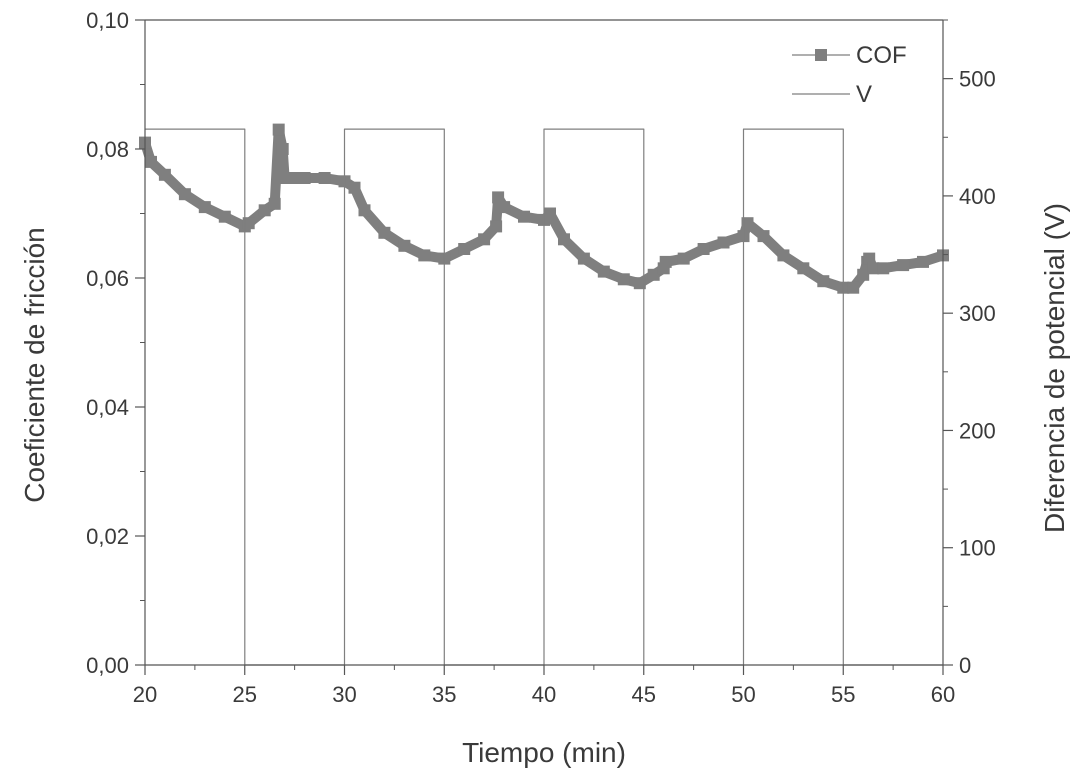 This screenshot has width=1078, height=776. Describe the element at coordinates (965, 665) in the screenshot. I see `y-tick-label-right: 0` at that location.